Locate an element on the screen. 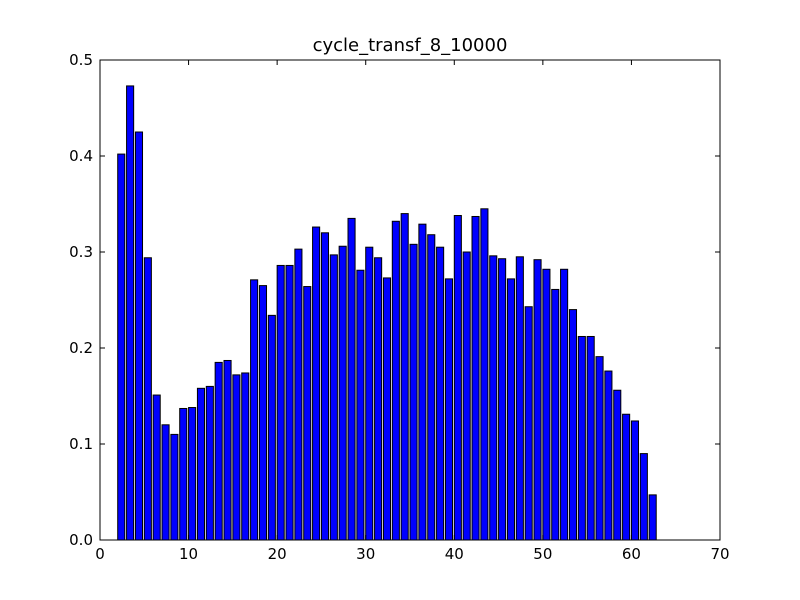 The image size is (800, 600). x-tick-label-10: 10 is located at coordinates (188, 554).